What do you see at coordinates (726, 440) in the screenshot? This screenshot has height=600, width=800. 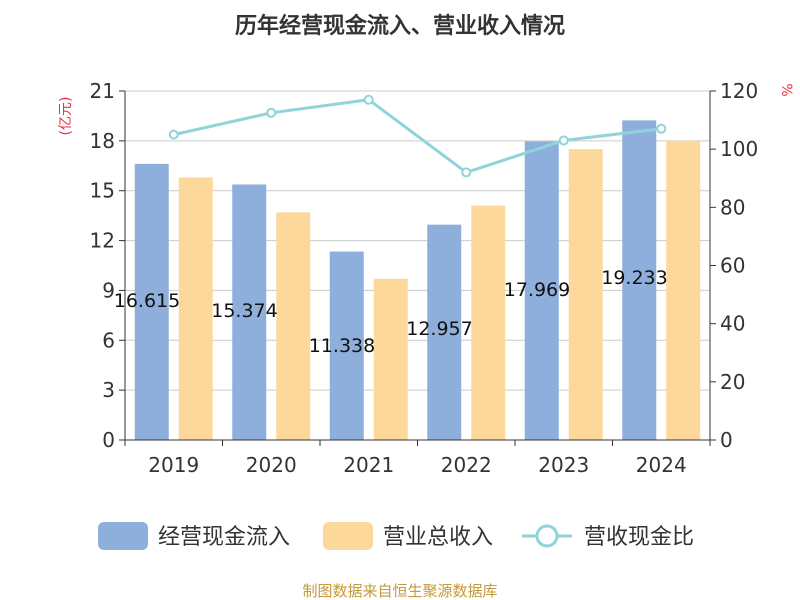 I see `right-tick-label: 0` at bounding box center [726, 440].